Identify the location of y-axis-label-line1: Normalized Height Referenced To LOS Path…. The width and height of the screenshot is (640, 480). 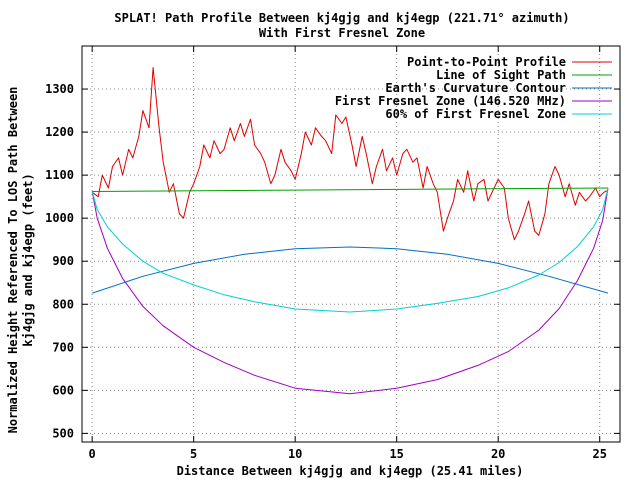
(13, 260).